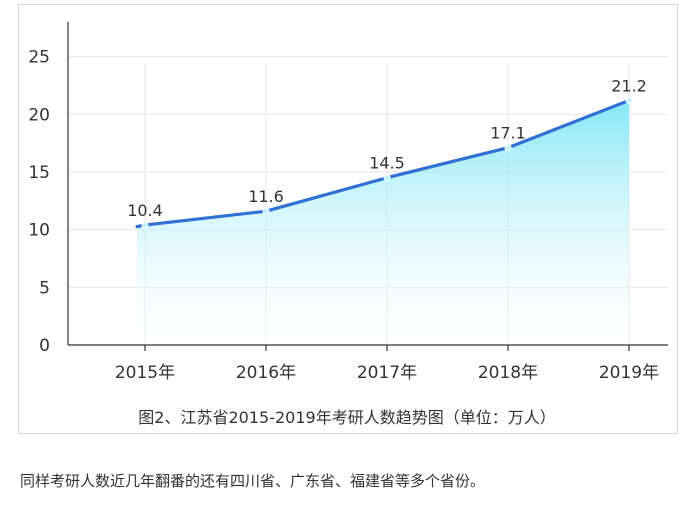 This screenshot has width=694, height=510. I want to click on x-tick-label: 2015年, so click(145, 373).